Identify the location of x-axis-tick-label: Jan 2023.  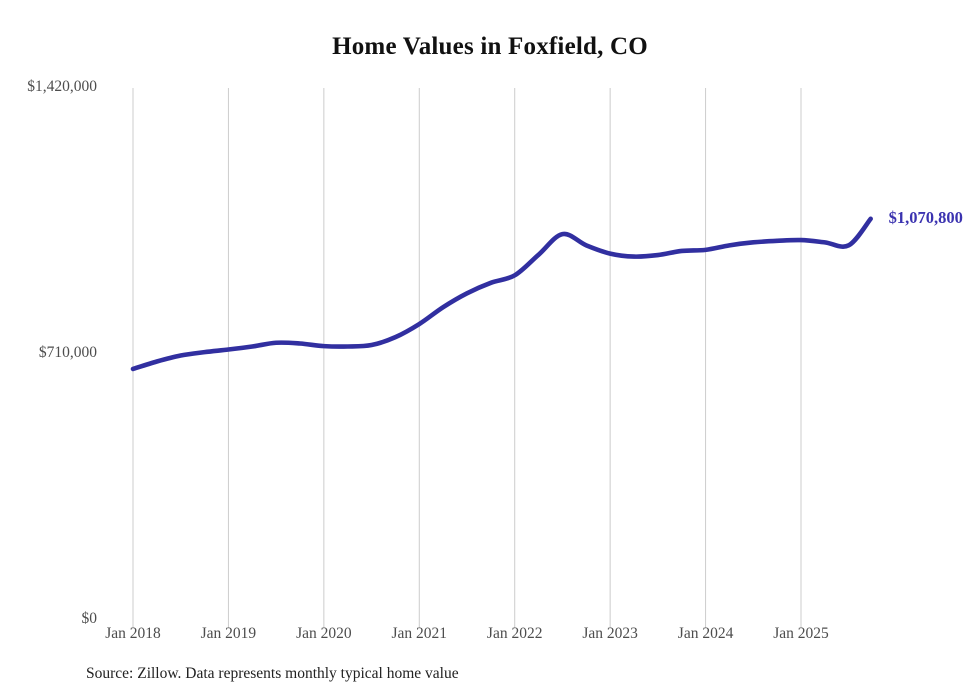
(610, 633).